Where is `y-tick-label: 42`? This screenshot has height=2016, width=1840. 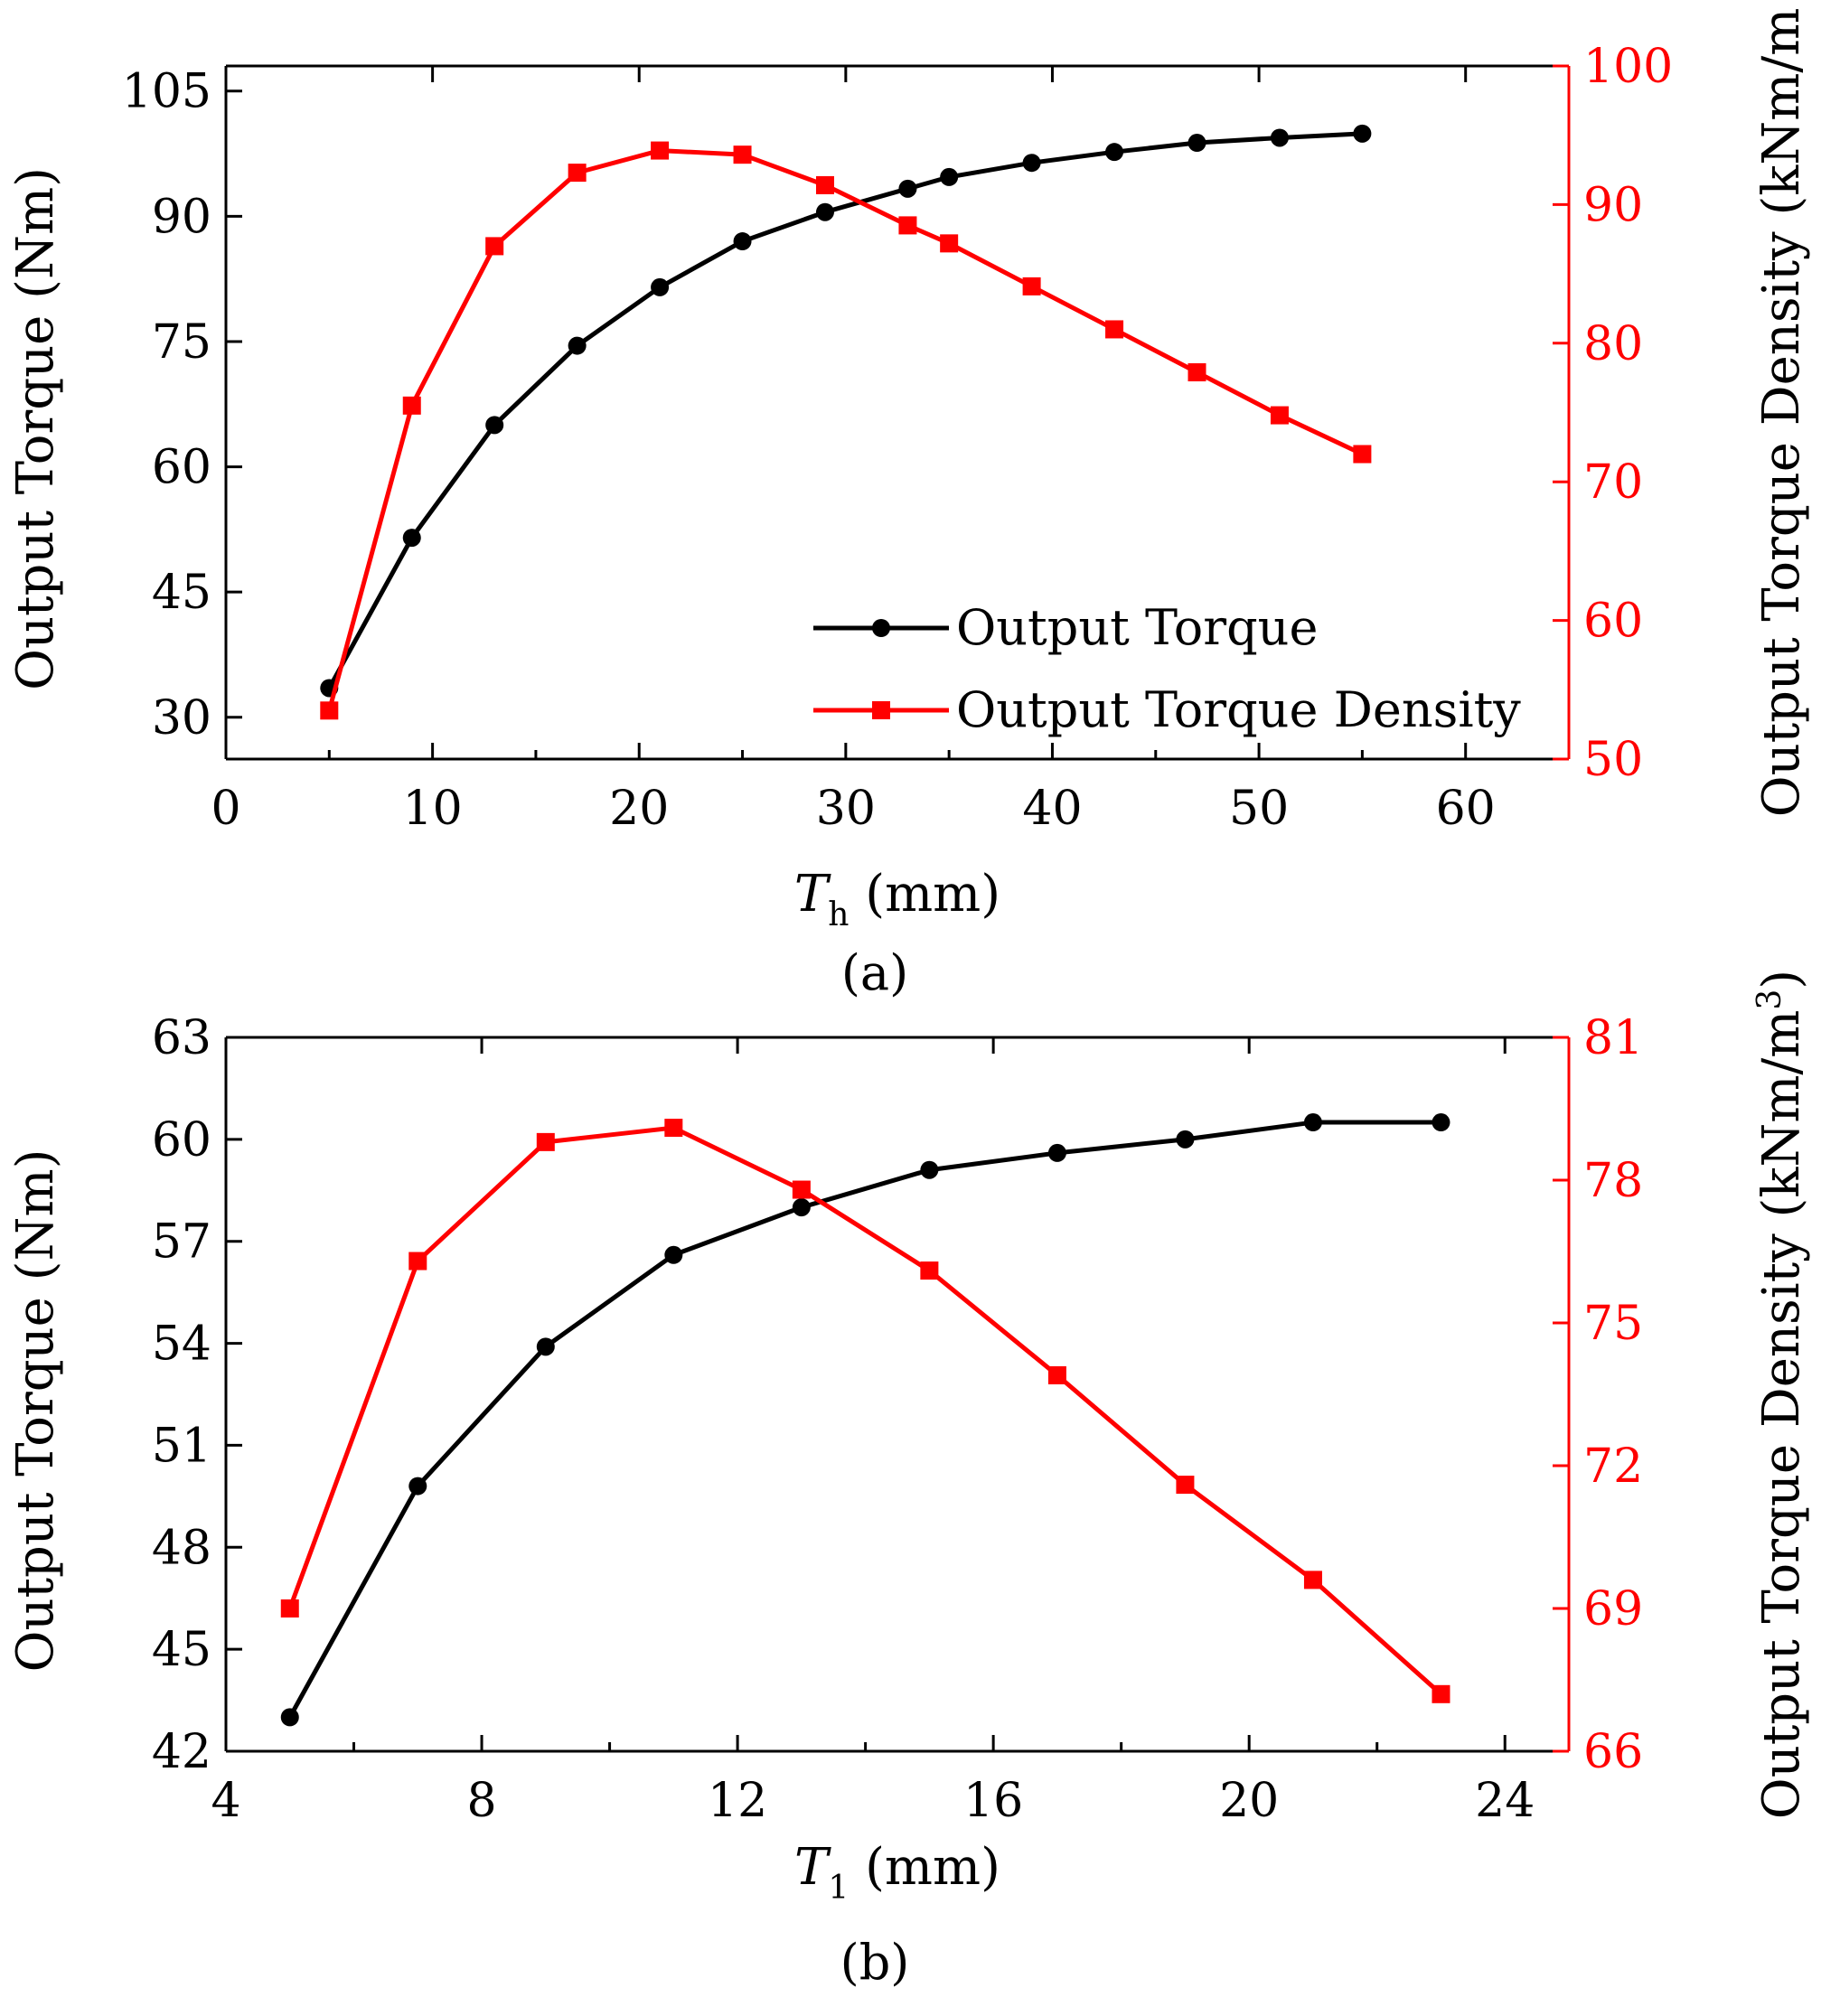 y-tick-label: 42 is located at coordinates (181, 1752).